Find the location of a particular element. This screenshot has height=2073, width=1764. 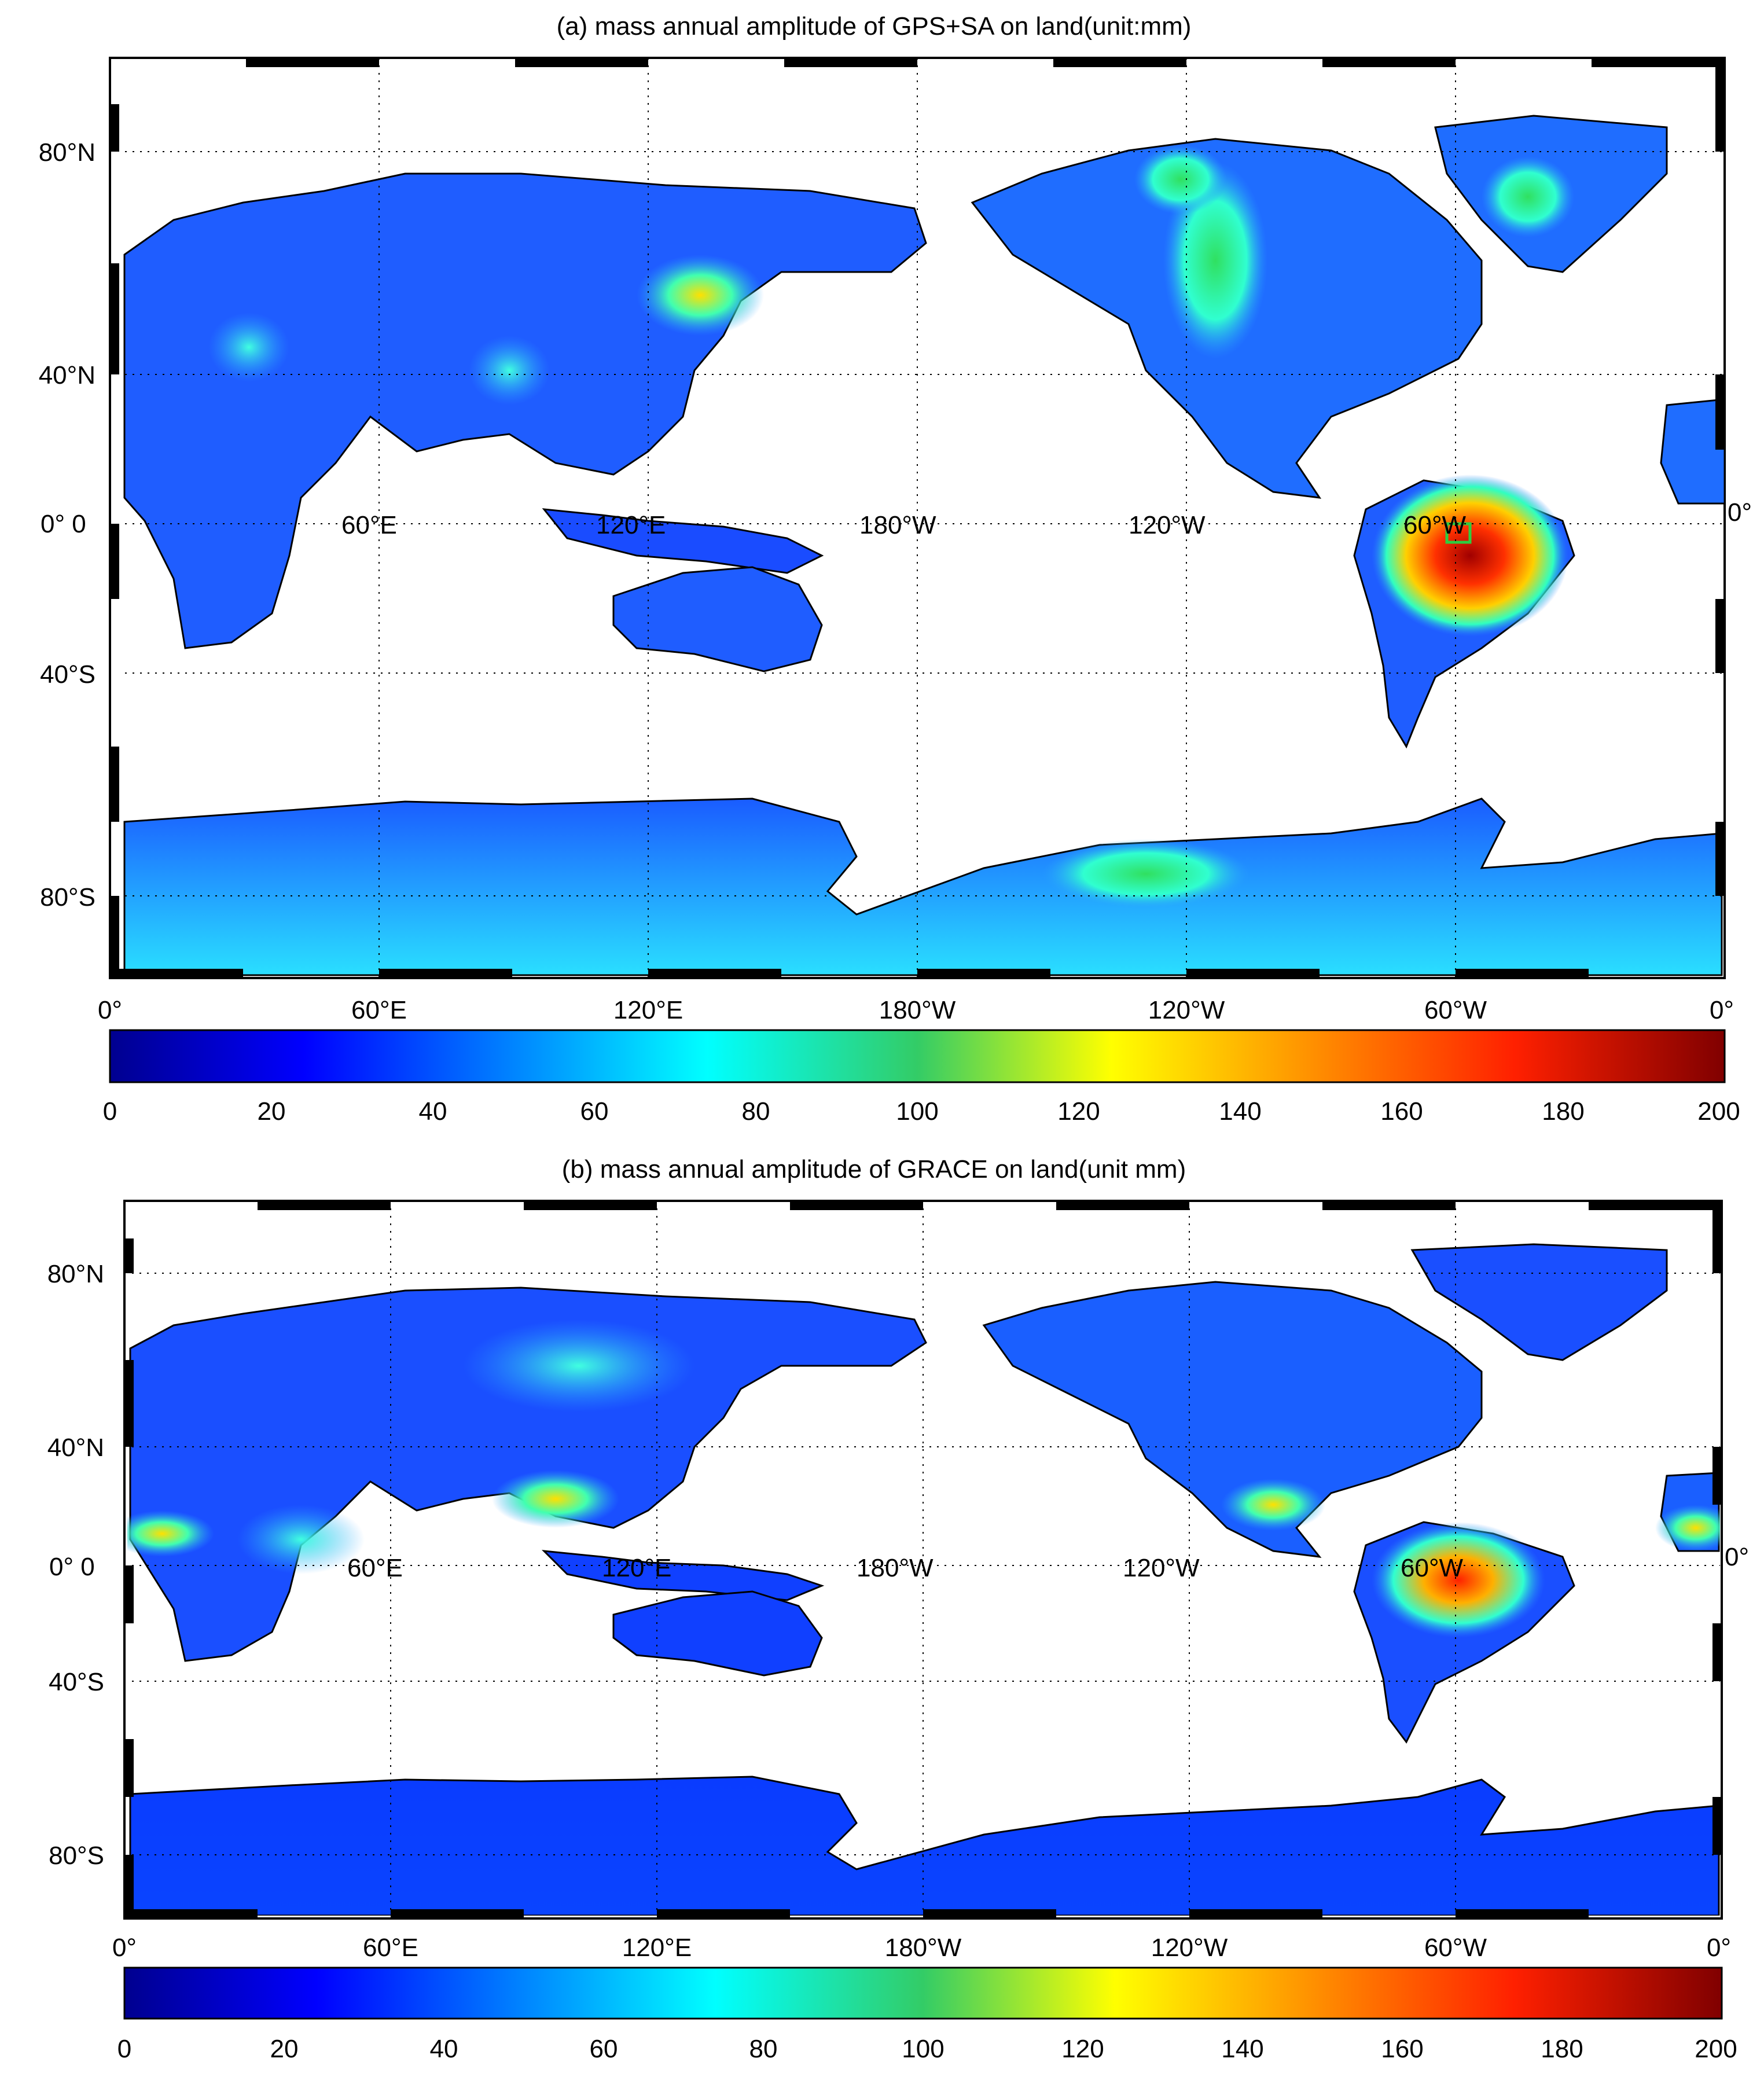

cbar-b-tick: 40 is located at coordinates (444, 2049).